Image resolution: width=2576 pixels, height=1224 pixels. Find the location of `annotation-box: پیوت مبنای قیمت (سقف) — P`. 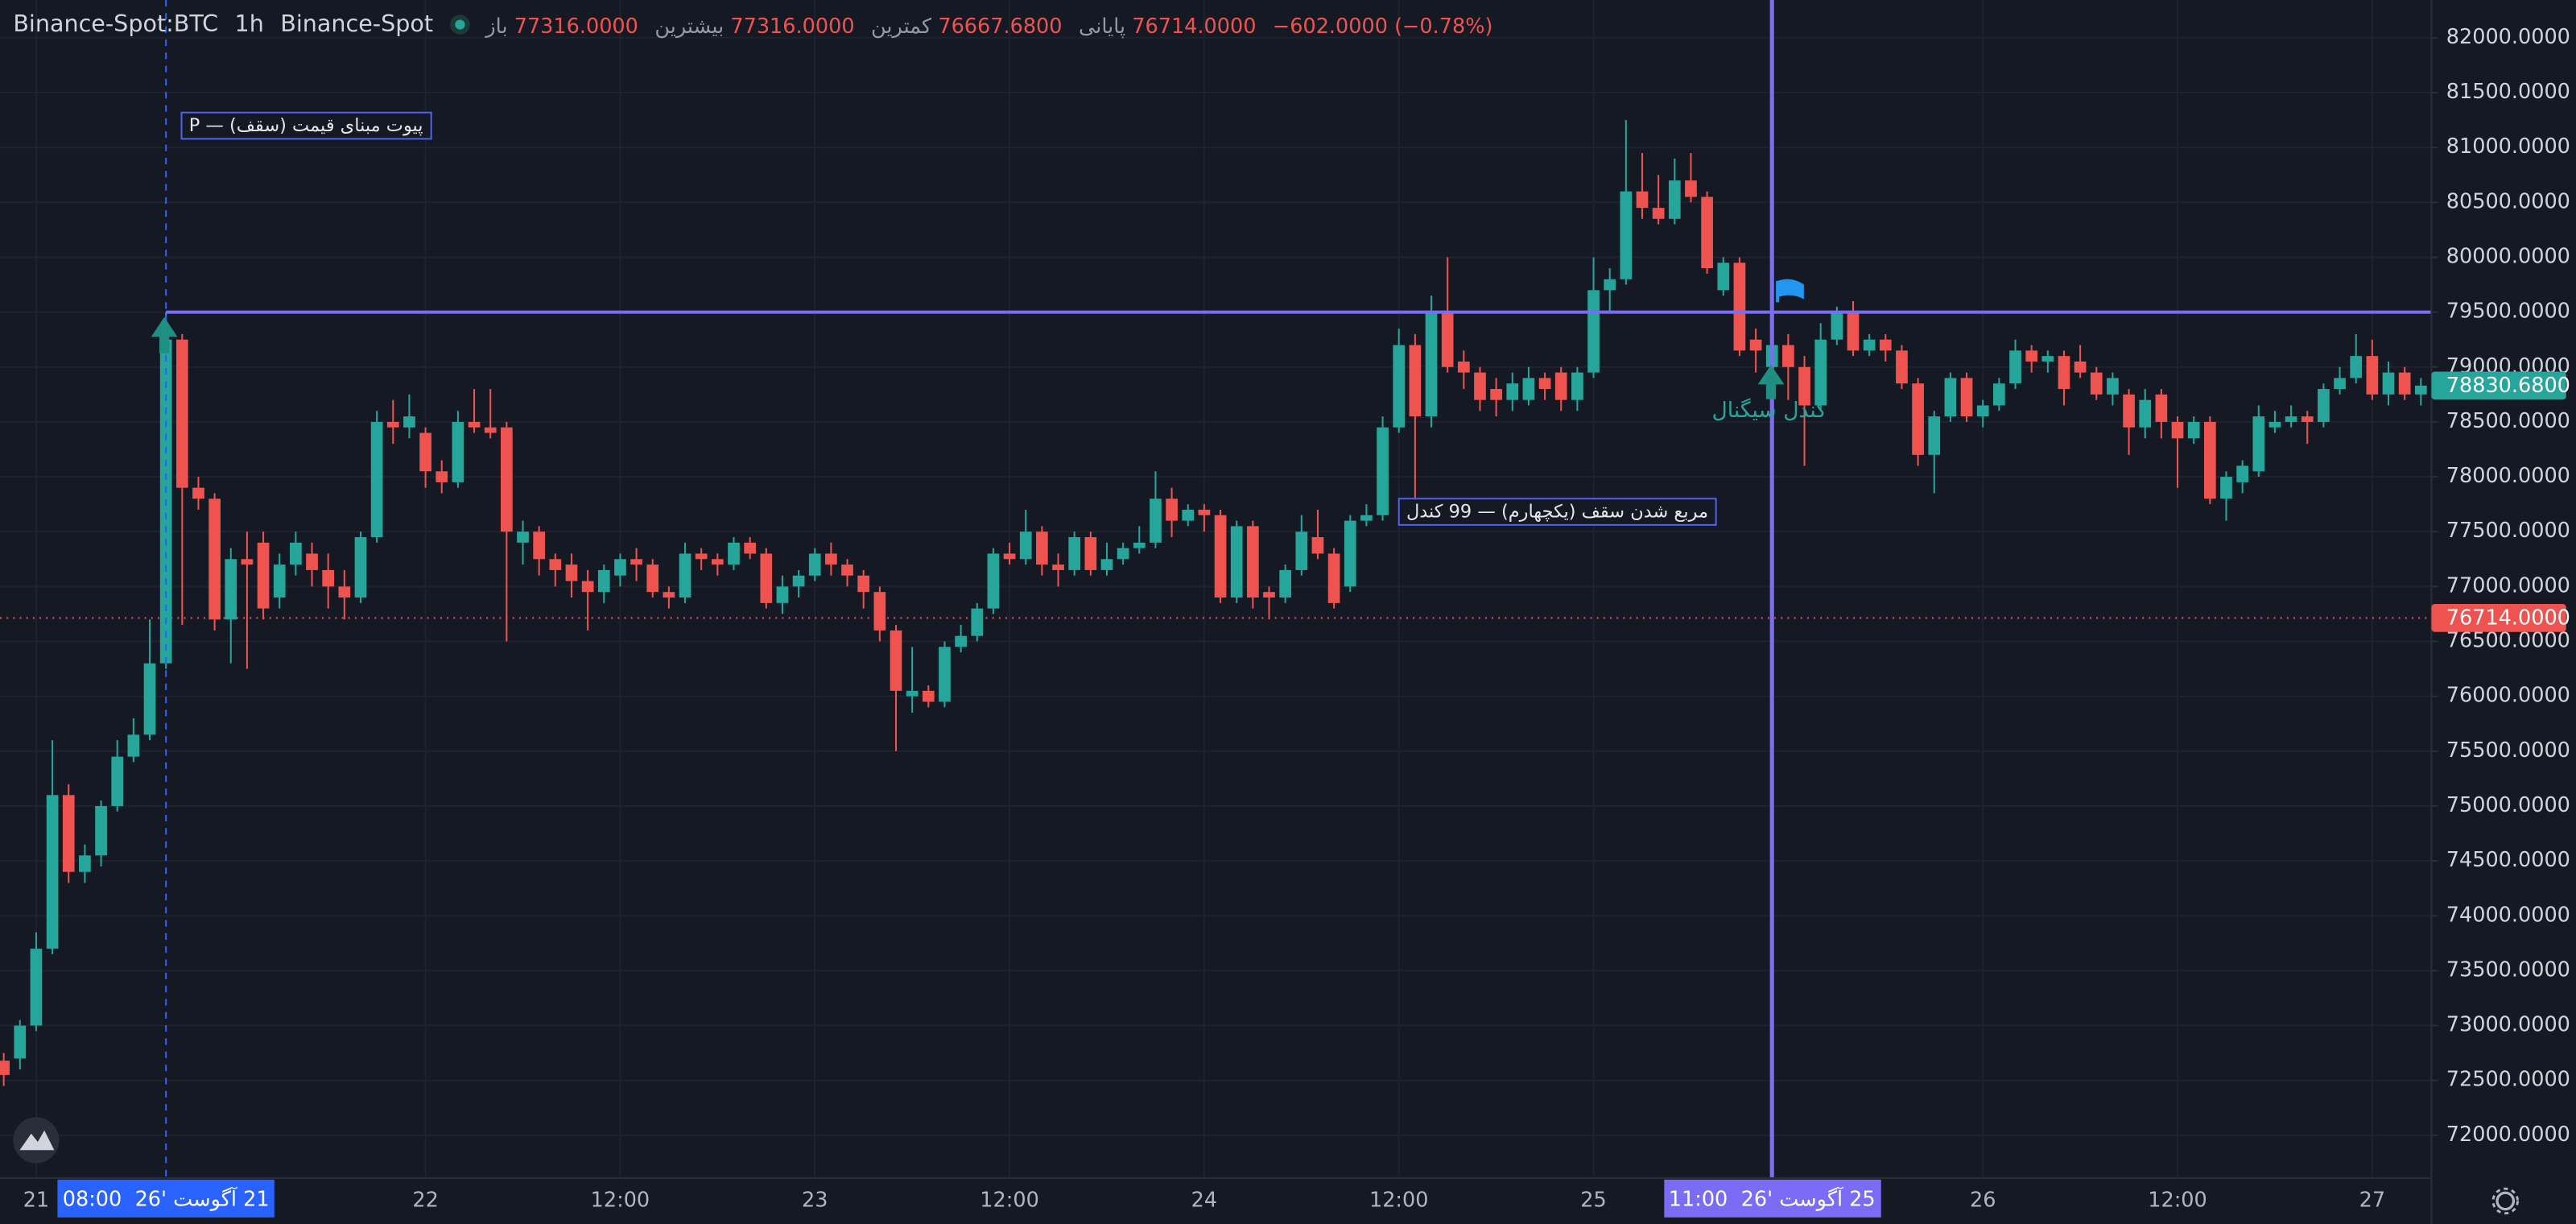

annotation-box: پیوت مبنای قیمت (سقف) — P is located at coordinates (305, 125).